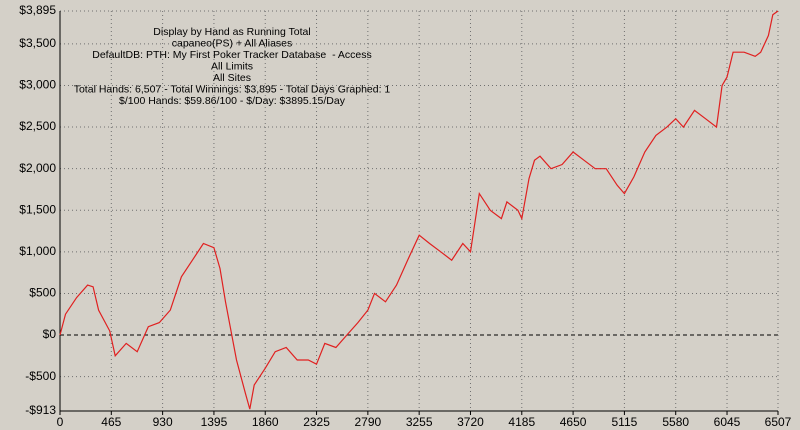 This screenshot has width=800, height=430. Describe the element at coordinates (368, 422) in the screenshot. I see `x-tick-label: 2790` at that location.